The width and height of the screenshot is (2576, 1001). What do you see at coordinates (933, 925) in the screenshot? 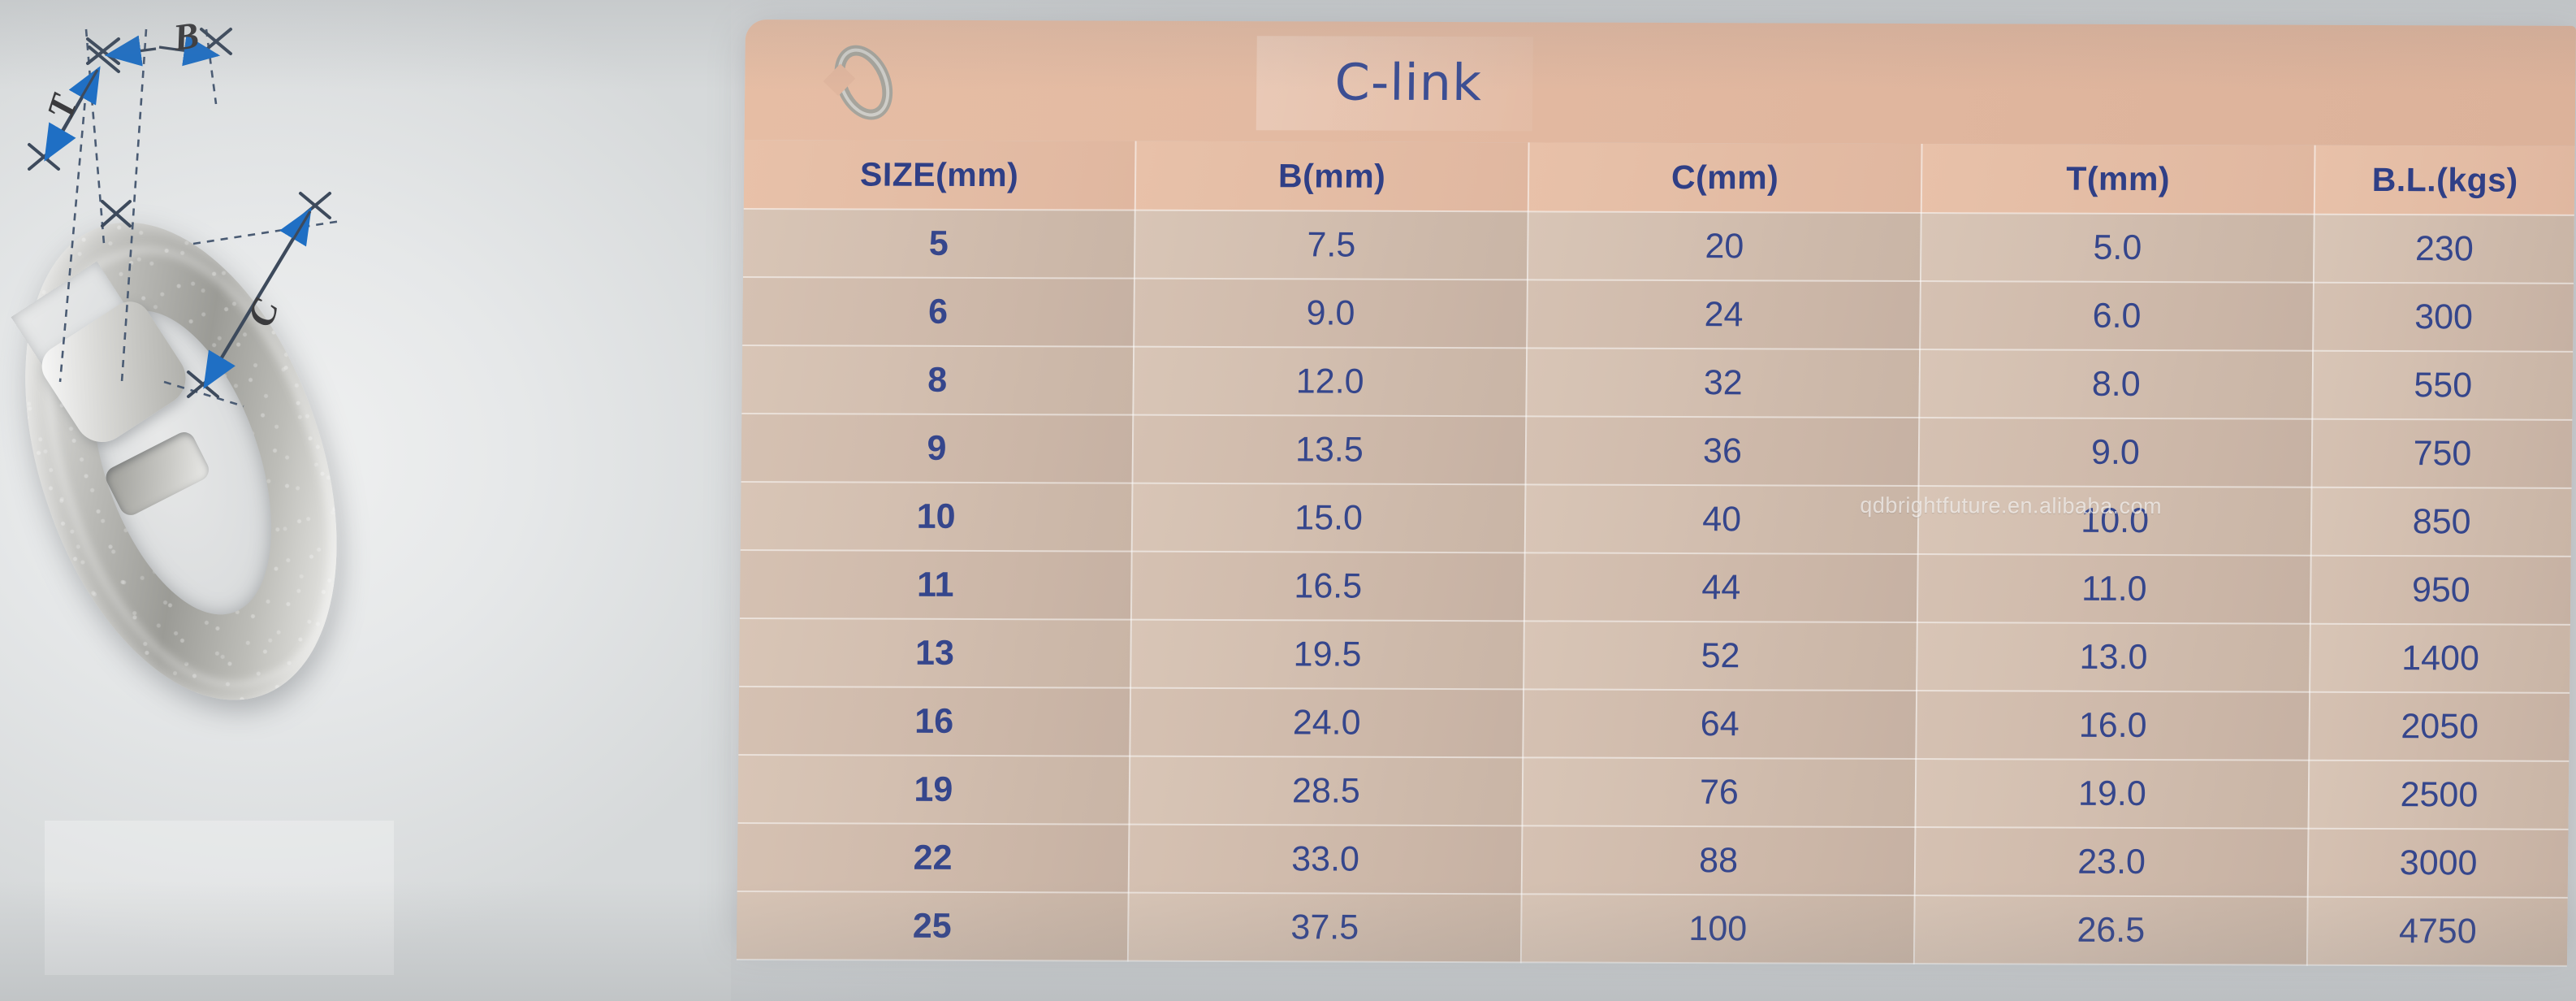
I see `table-cell: 25` at bounding box center [933, 925].